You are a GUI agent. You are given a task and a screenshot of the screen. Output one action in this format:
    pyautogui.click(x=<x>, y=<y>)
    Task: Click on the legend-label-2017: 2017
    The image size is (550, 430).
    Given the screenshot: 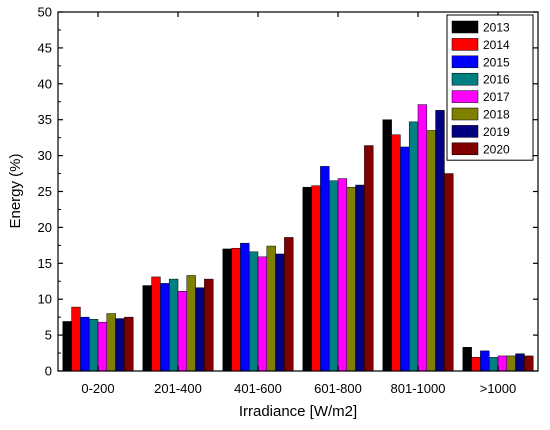 What is the action you would take?
    pyautogui.click(x=496, y=97)
    